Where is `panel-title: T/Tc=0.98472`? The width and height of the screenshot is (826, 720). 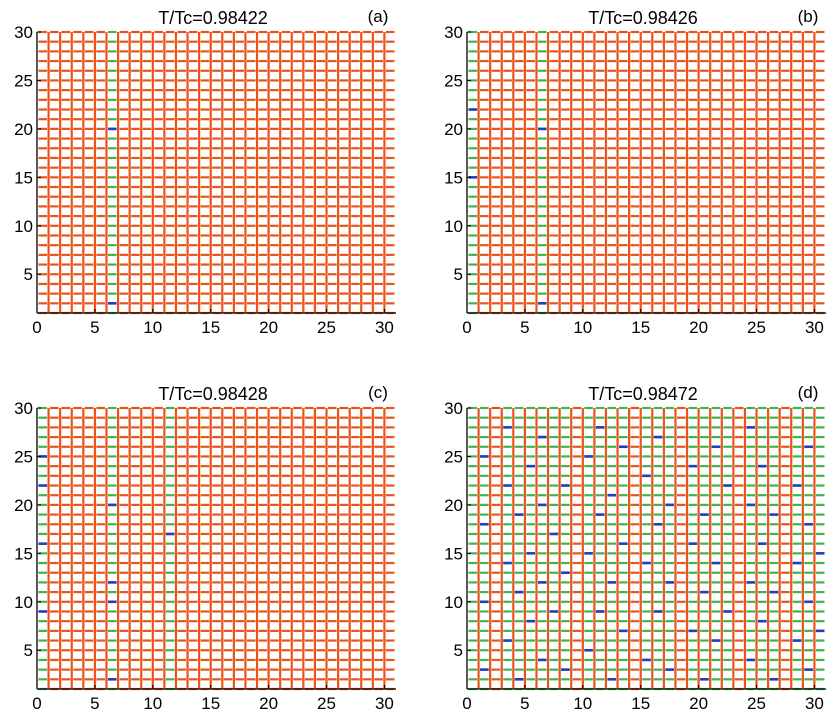 panel-title: T/Tc=0.98472 is located at coordinates (643, 394).